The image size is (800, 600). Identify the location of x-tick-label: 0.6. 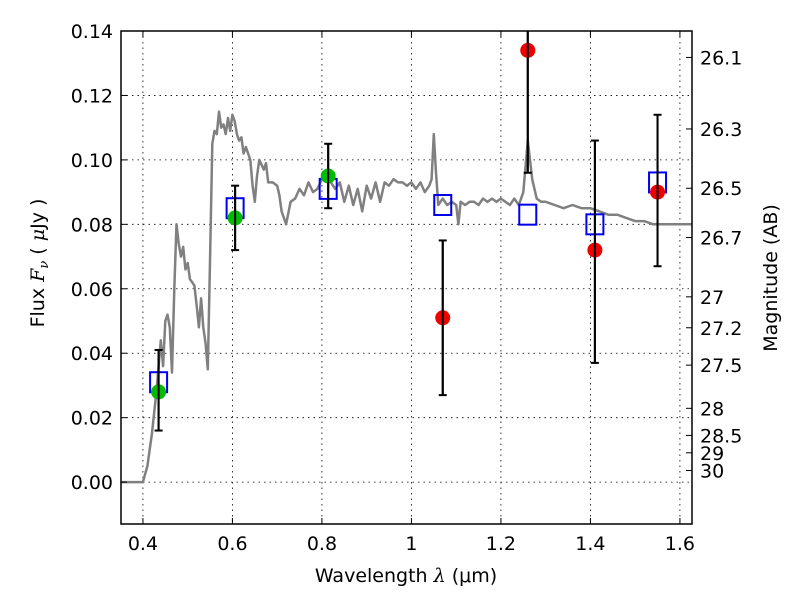
(232, 544).